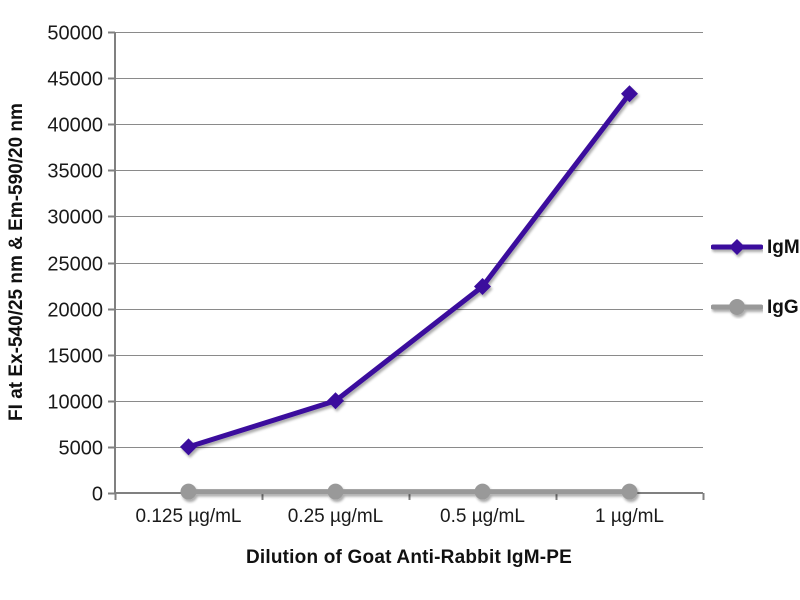  What do you see at coordinates (75, 80) in the screenshot?
I see `y-tick-label: 45000` at bounding box center [75, 80].